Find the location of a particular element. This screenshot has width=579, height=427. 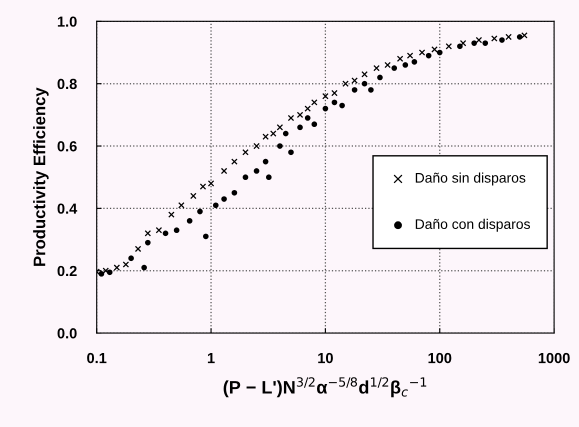

y-tick-label: 1.0 is located at coordinates (67, 21).